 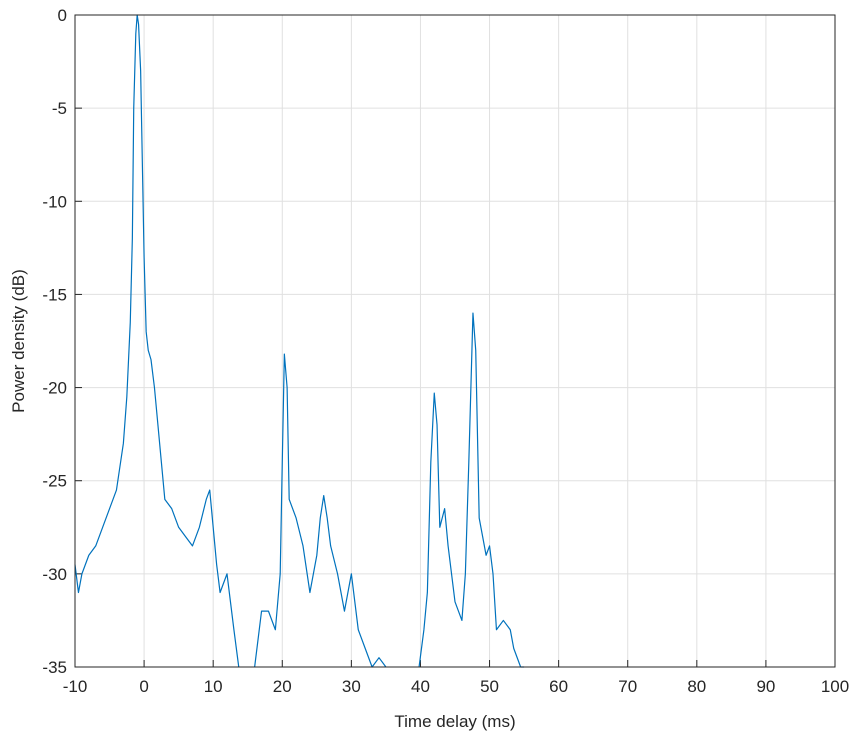 What do you see at coordinates (75, 686) in the screenshot?
I see `x-tick-label: -10` at bounding box center [75, 686].